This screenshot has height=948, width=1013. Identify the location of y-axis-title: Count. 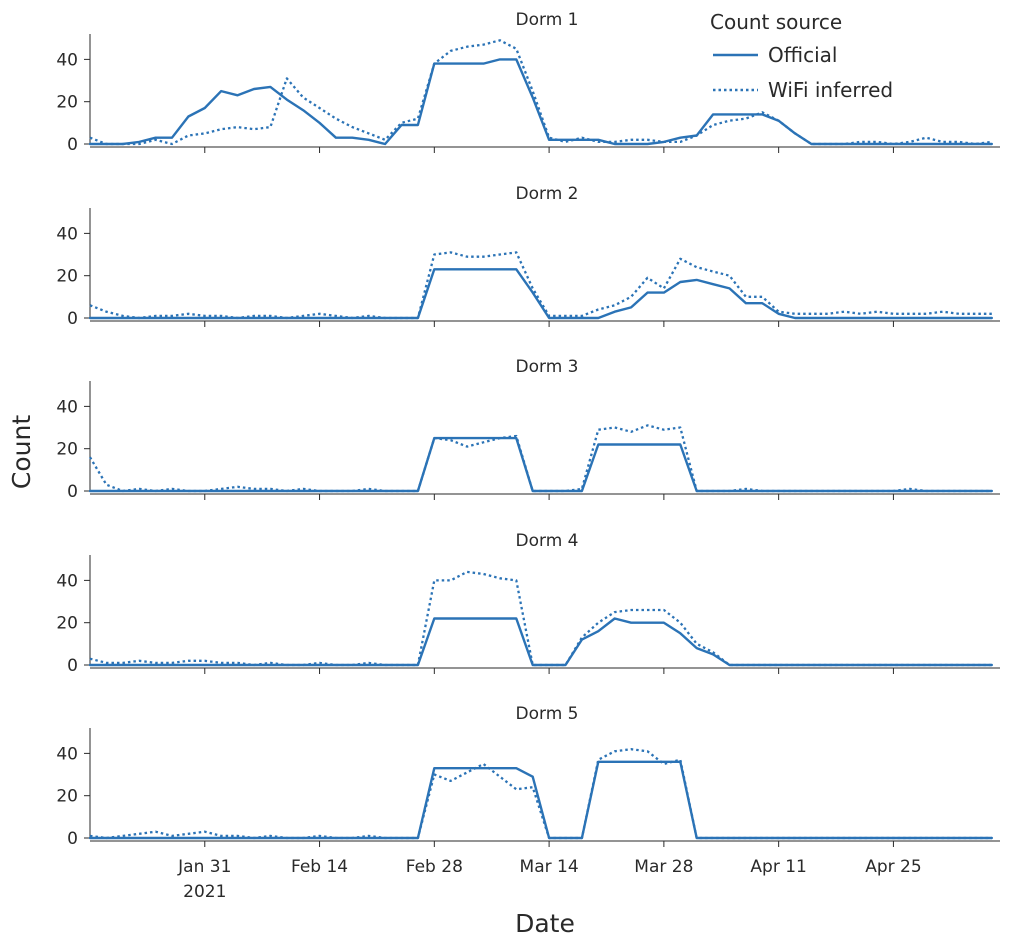
(21, 452).